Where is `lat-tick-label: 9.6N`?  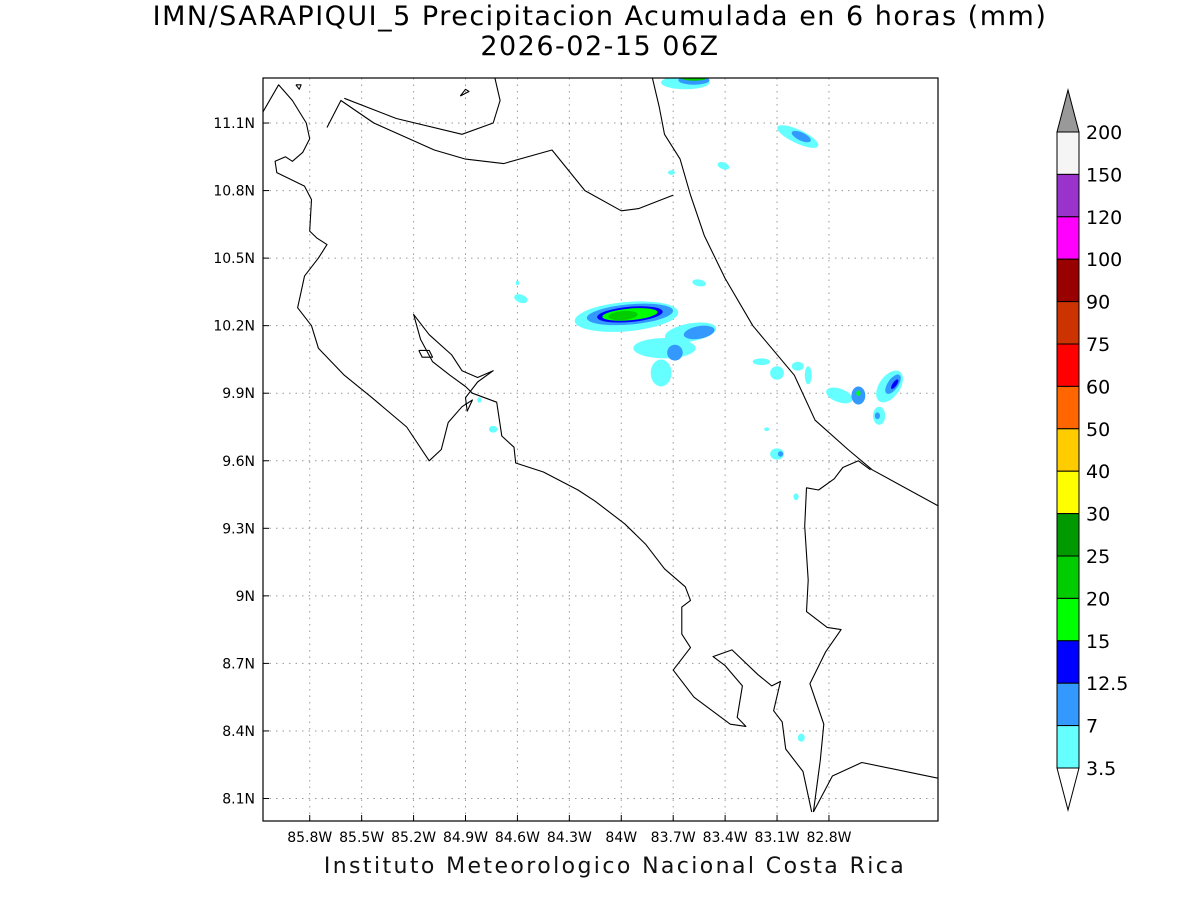
lat-tick-label: 9.6N is located at coordinates (238, 462).